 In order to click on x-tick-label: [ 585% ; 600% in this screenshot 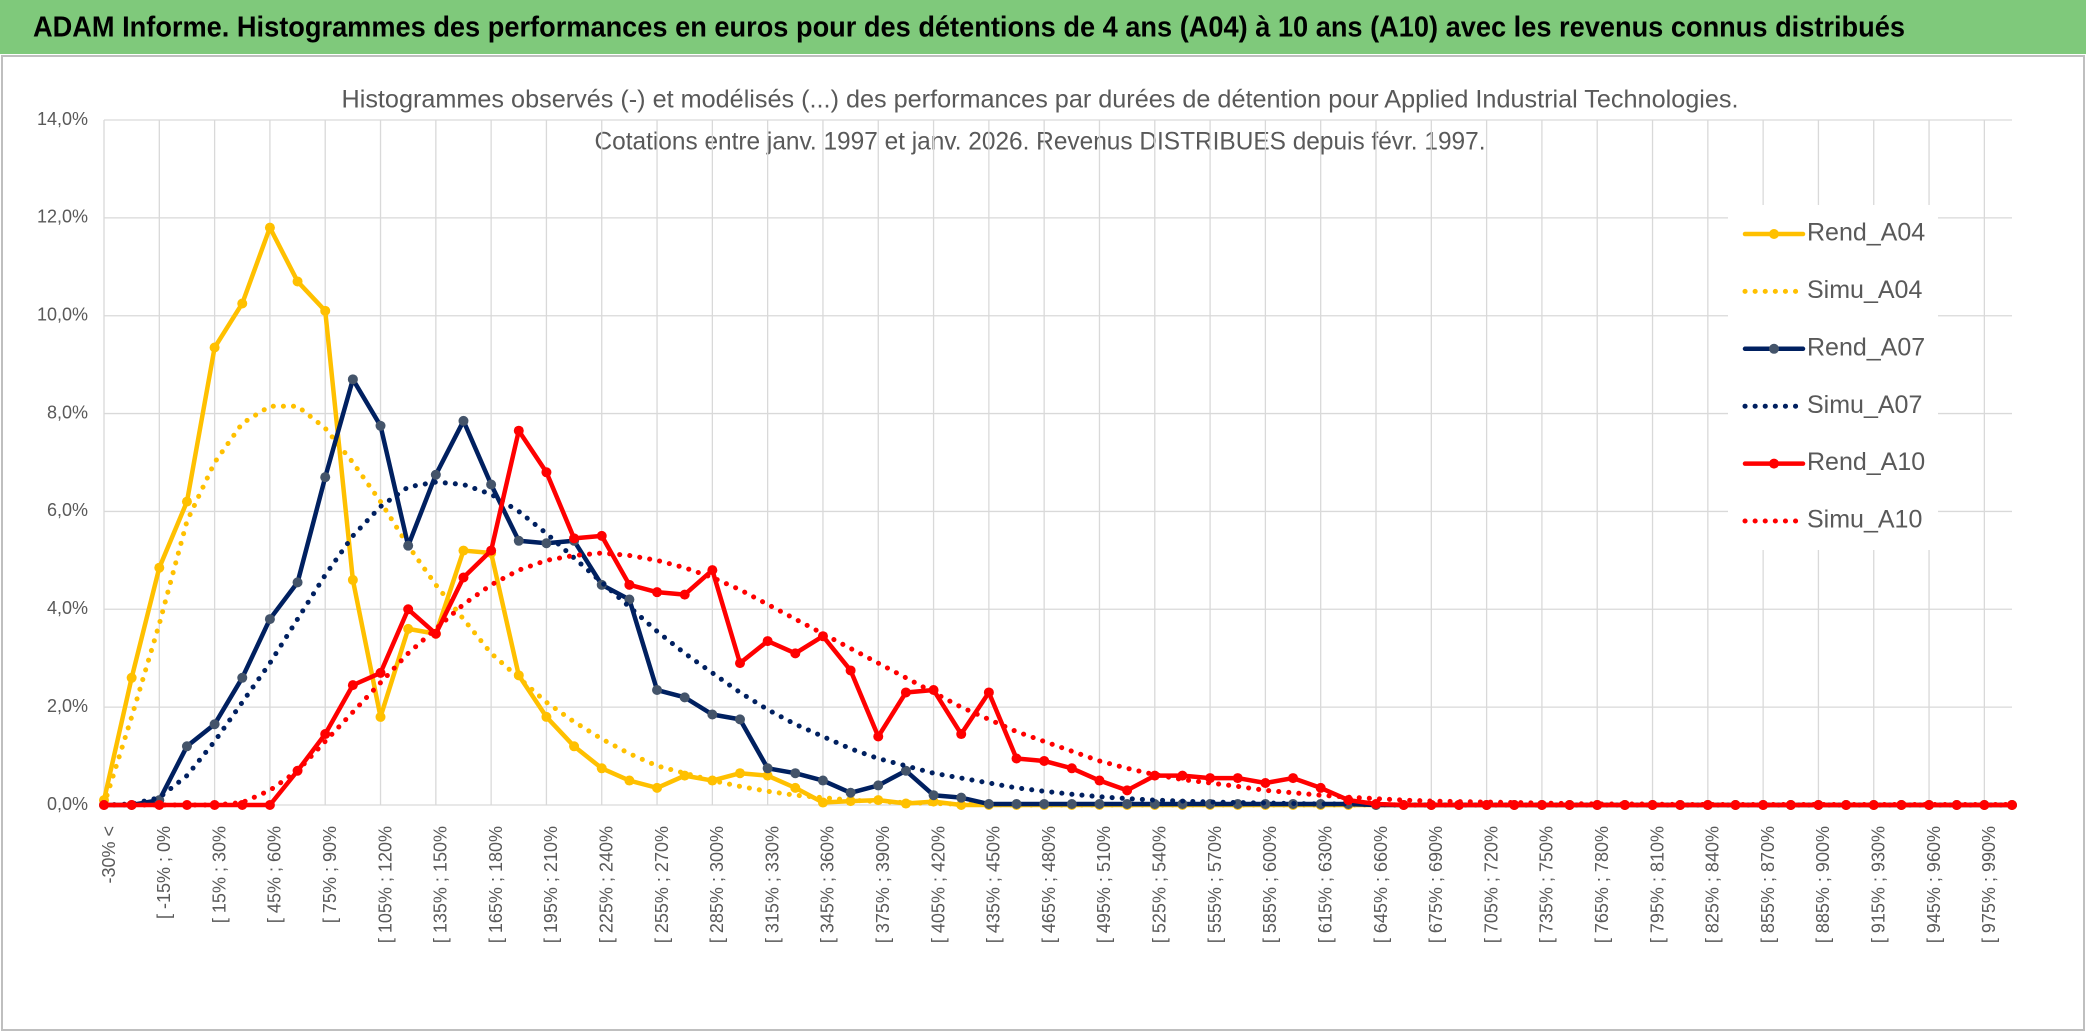, I will do `click(1270, 884)`.